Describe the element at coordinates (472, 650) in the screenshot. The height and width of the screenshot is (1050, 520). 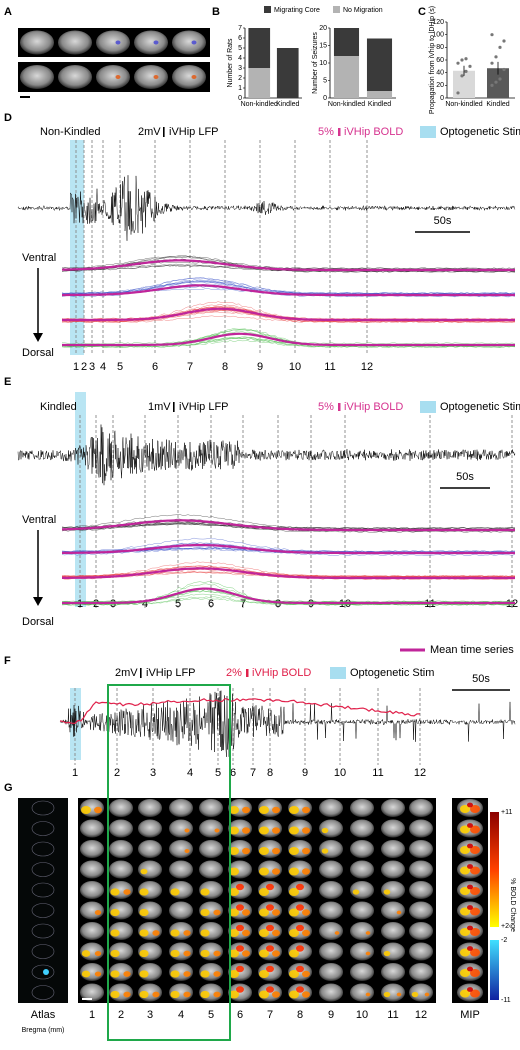
I see `label: Mean time series` at that location.